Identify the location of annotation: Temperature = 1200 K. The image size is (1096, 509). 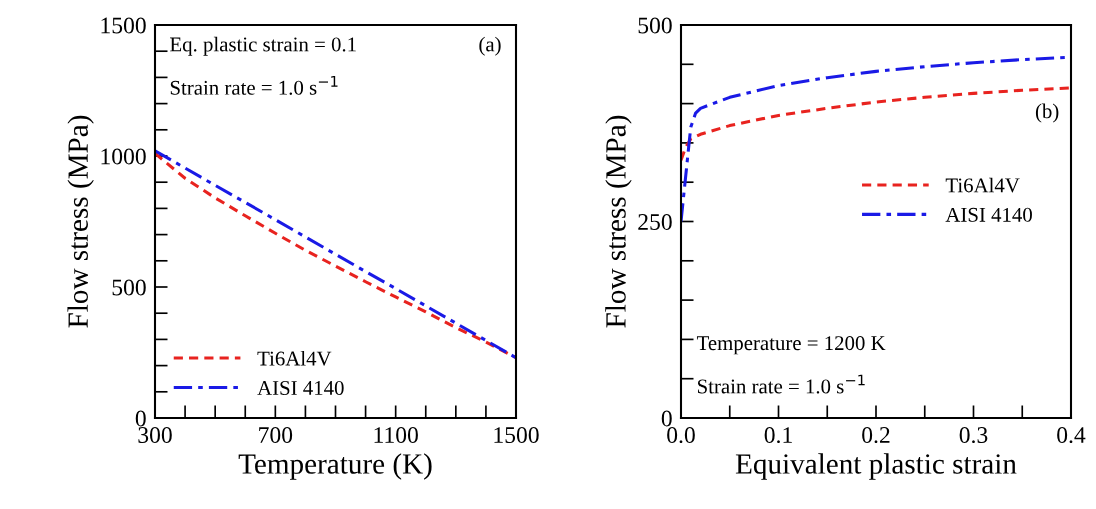
(791, 345).